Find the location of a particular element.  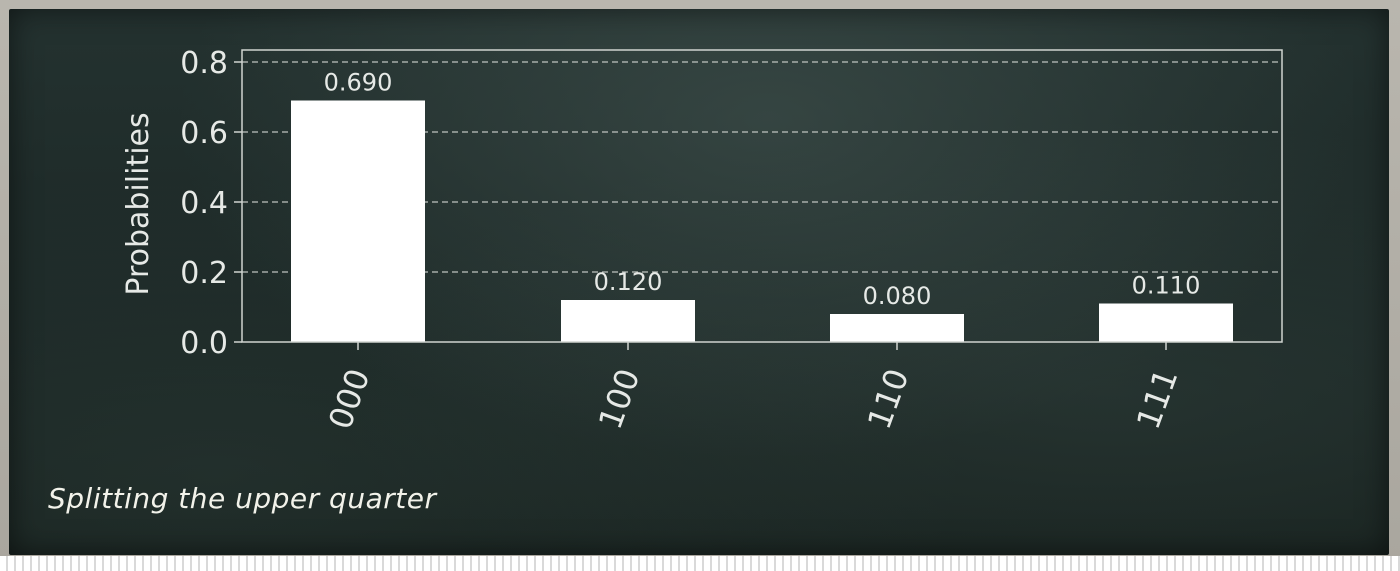

y-tick-label: 0.4 is located at coordinates (204, 203).